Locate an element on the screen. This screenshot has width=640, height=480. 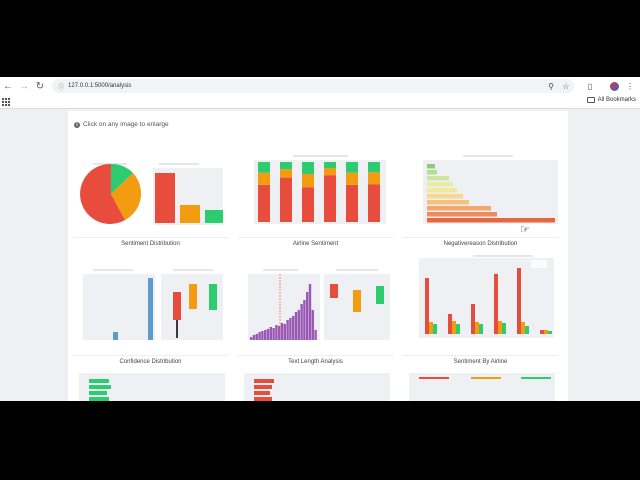
sentiment-distribution-image is located at coordinates (150, 186).